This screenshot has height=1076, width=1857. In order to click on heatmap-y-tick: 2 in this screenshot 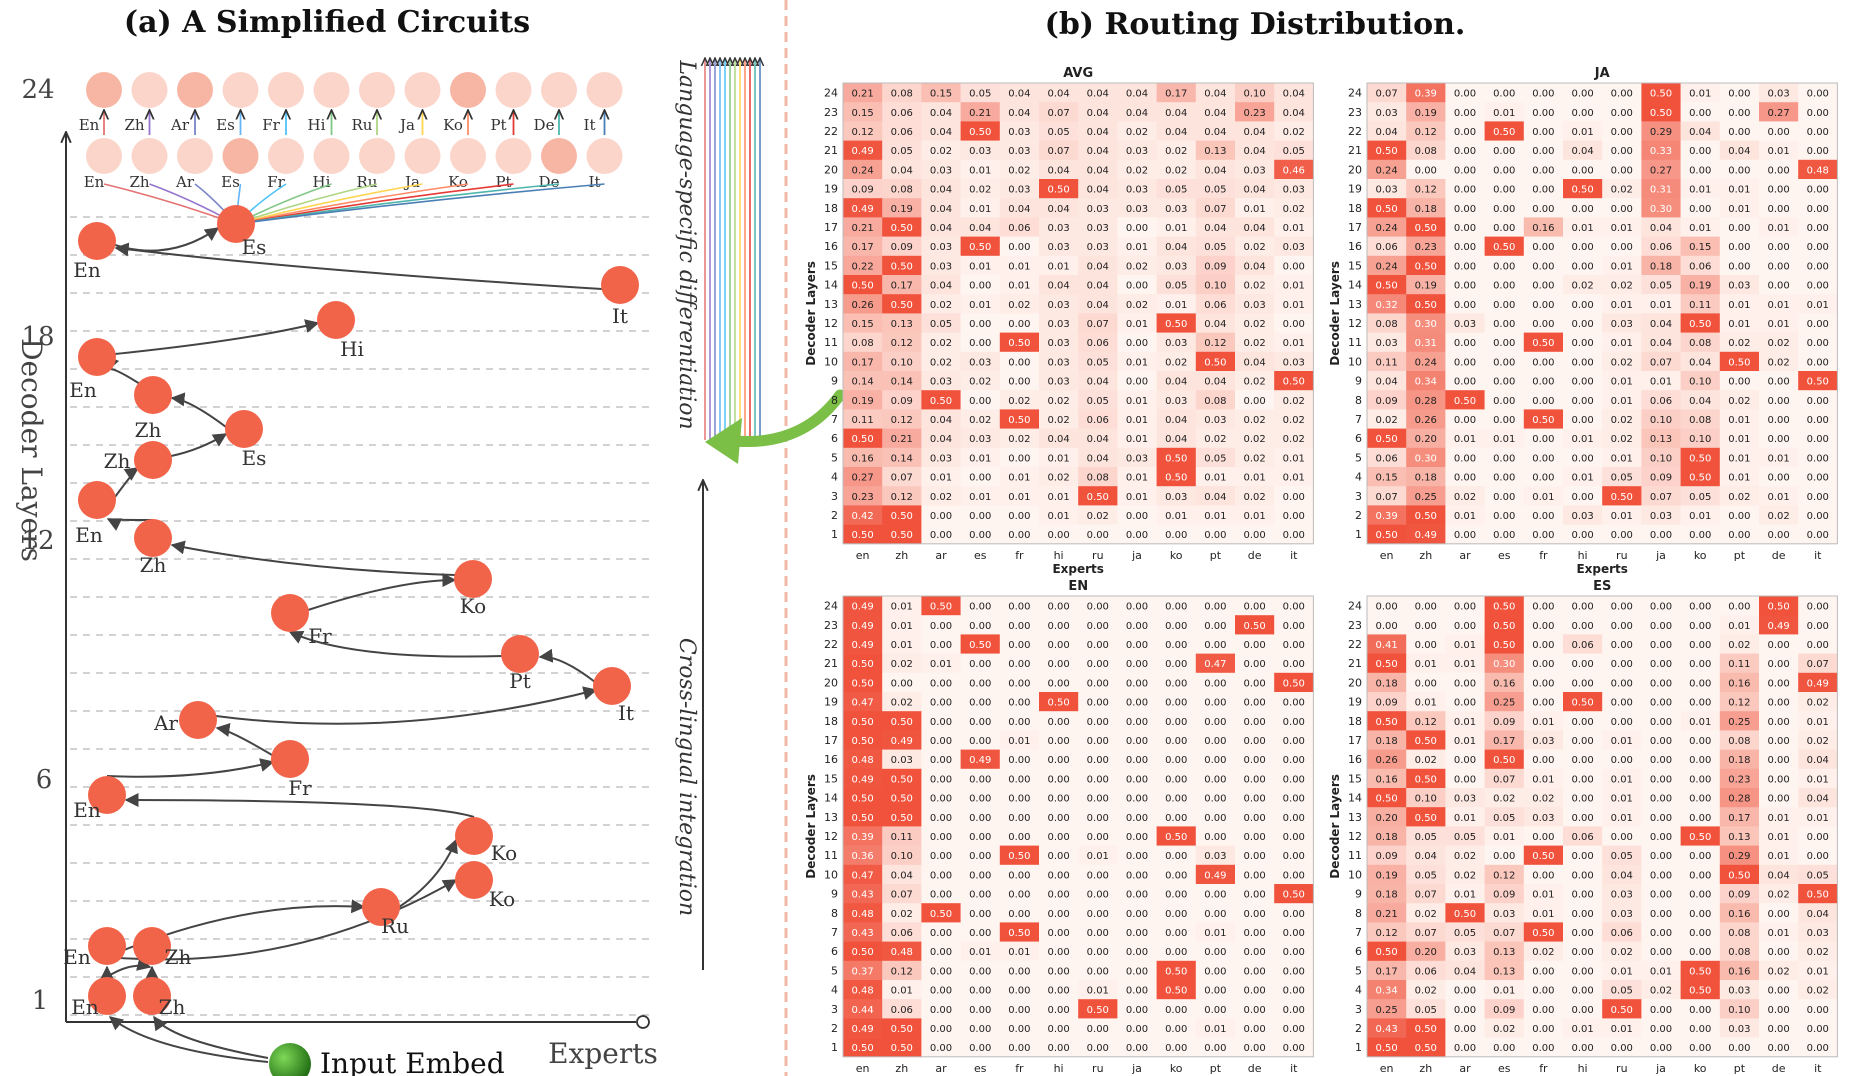, I will do `click(1358, 515)`.